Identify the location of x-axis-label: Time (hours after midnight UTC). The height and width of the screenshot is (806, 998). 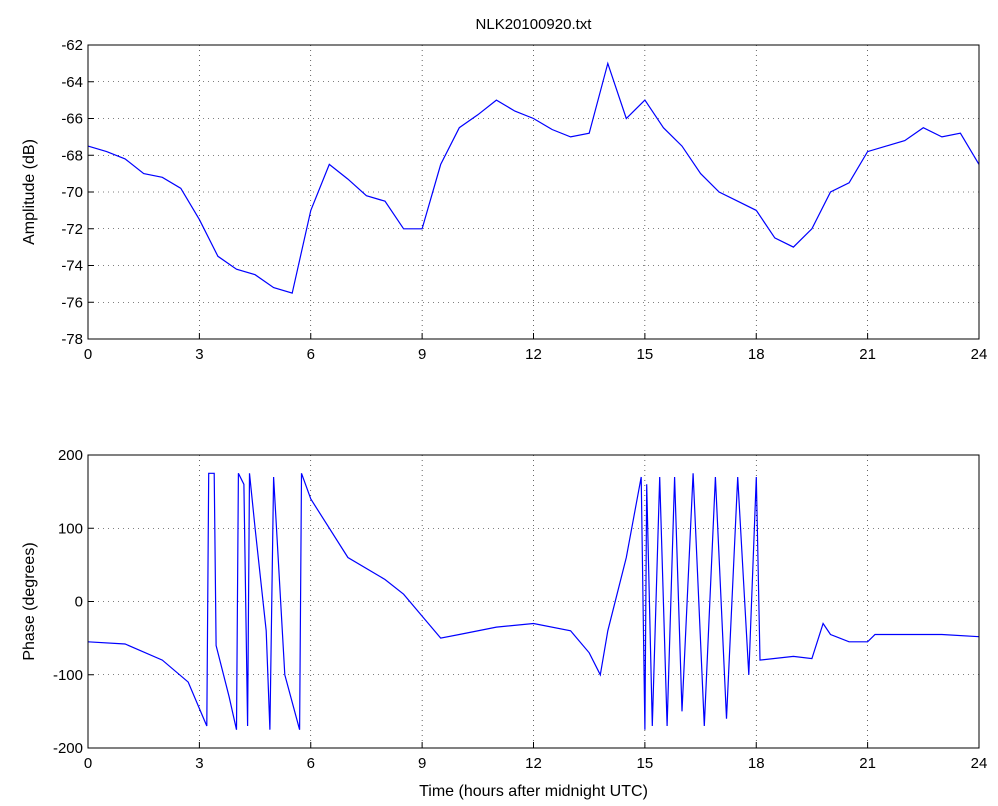
(533, 791).